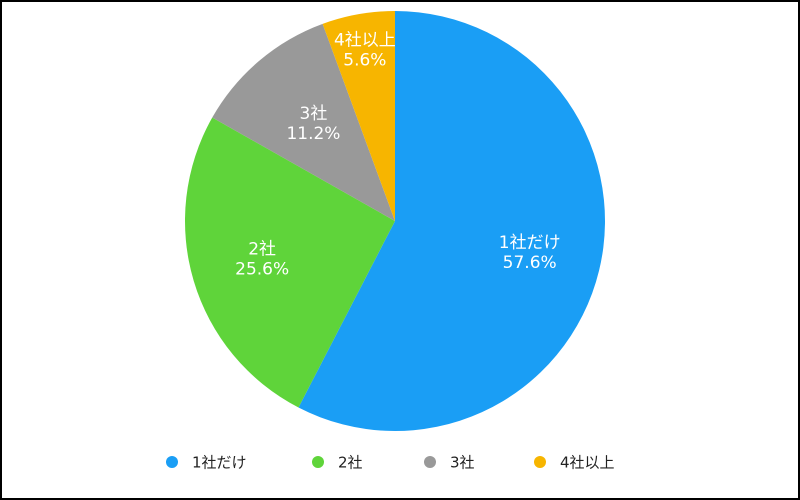 The width and height of the screenshot is (800, 500). What do you see at coordinates (314, 114) in the screenshot?
I see `slice-label: 3社` at bounding box center [314, 114].